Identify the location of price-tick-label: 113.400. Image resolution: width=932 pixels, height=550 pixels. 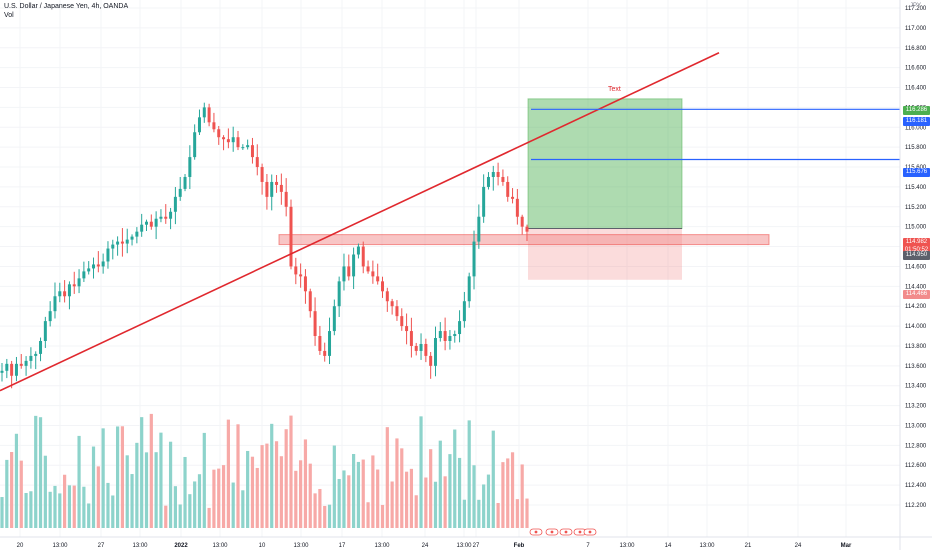
(916, 387).